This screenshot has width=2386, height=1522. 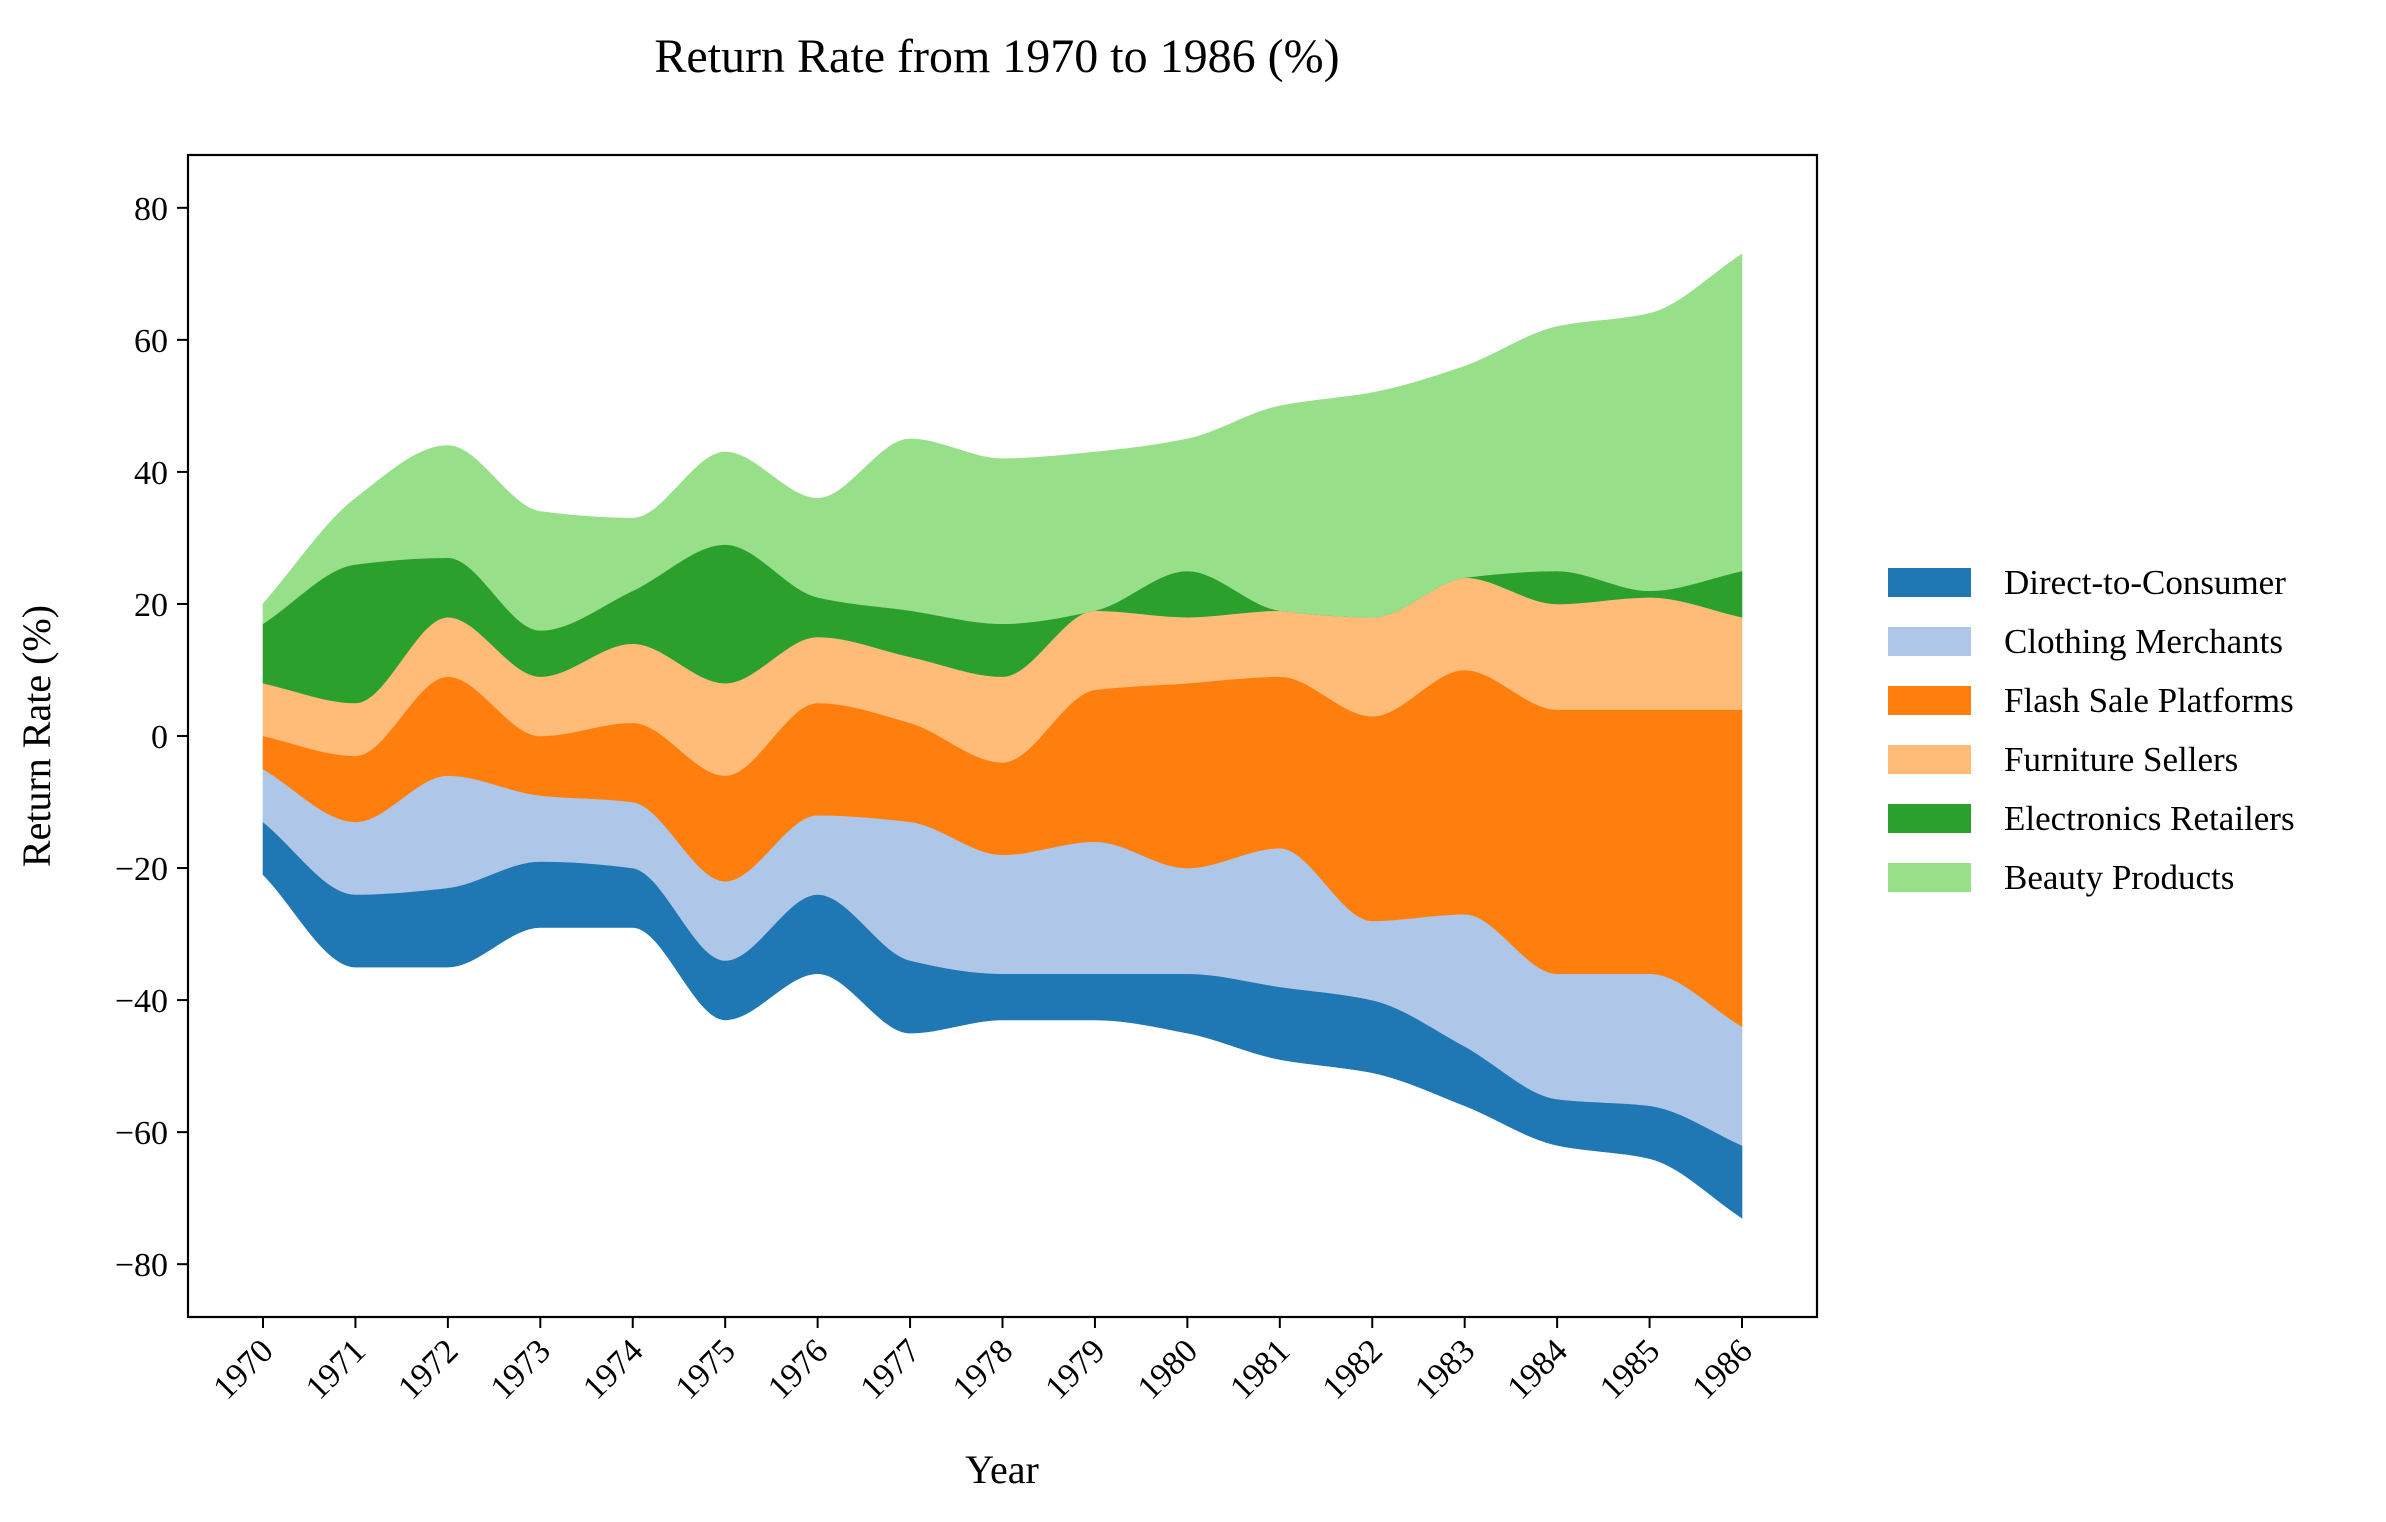 I want to click on legend-label-electronics-retailers: Electronics Retailers, so click(x=2149, y=818).